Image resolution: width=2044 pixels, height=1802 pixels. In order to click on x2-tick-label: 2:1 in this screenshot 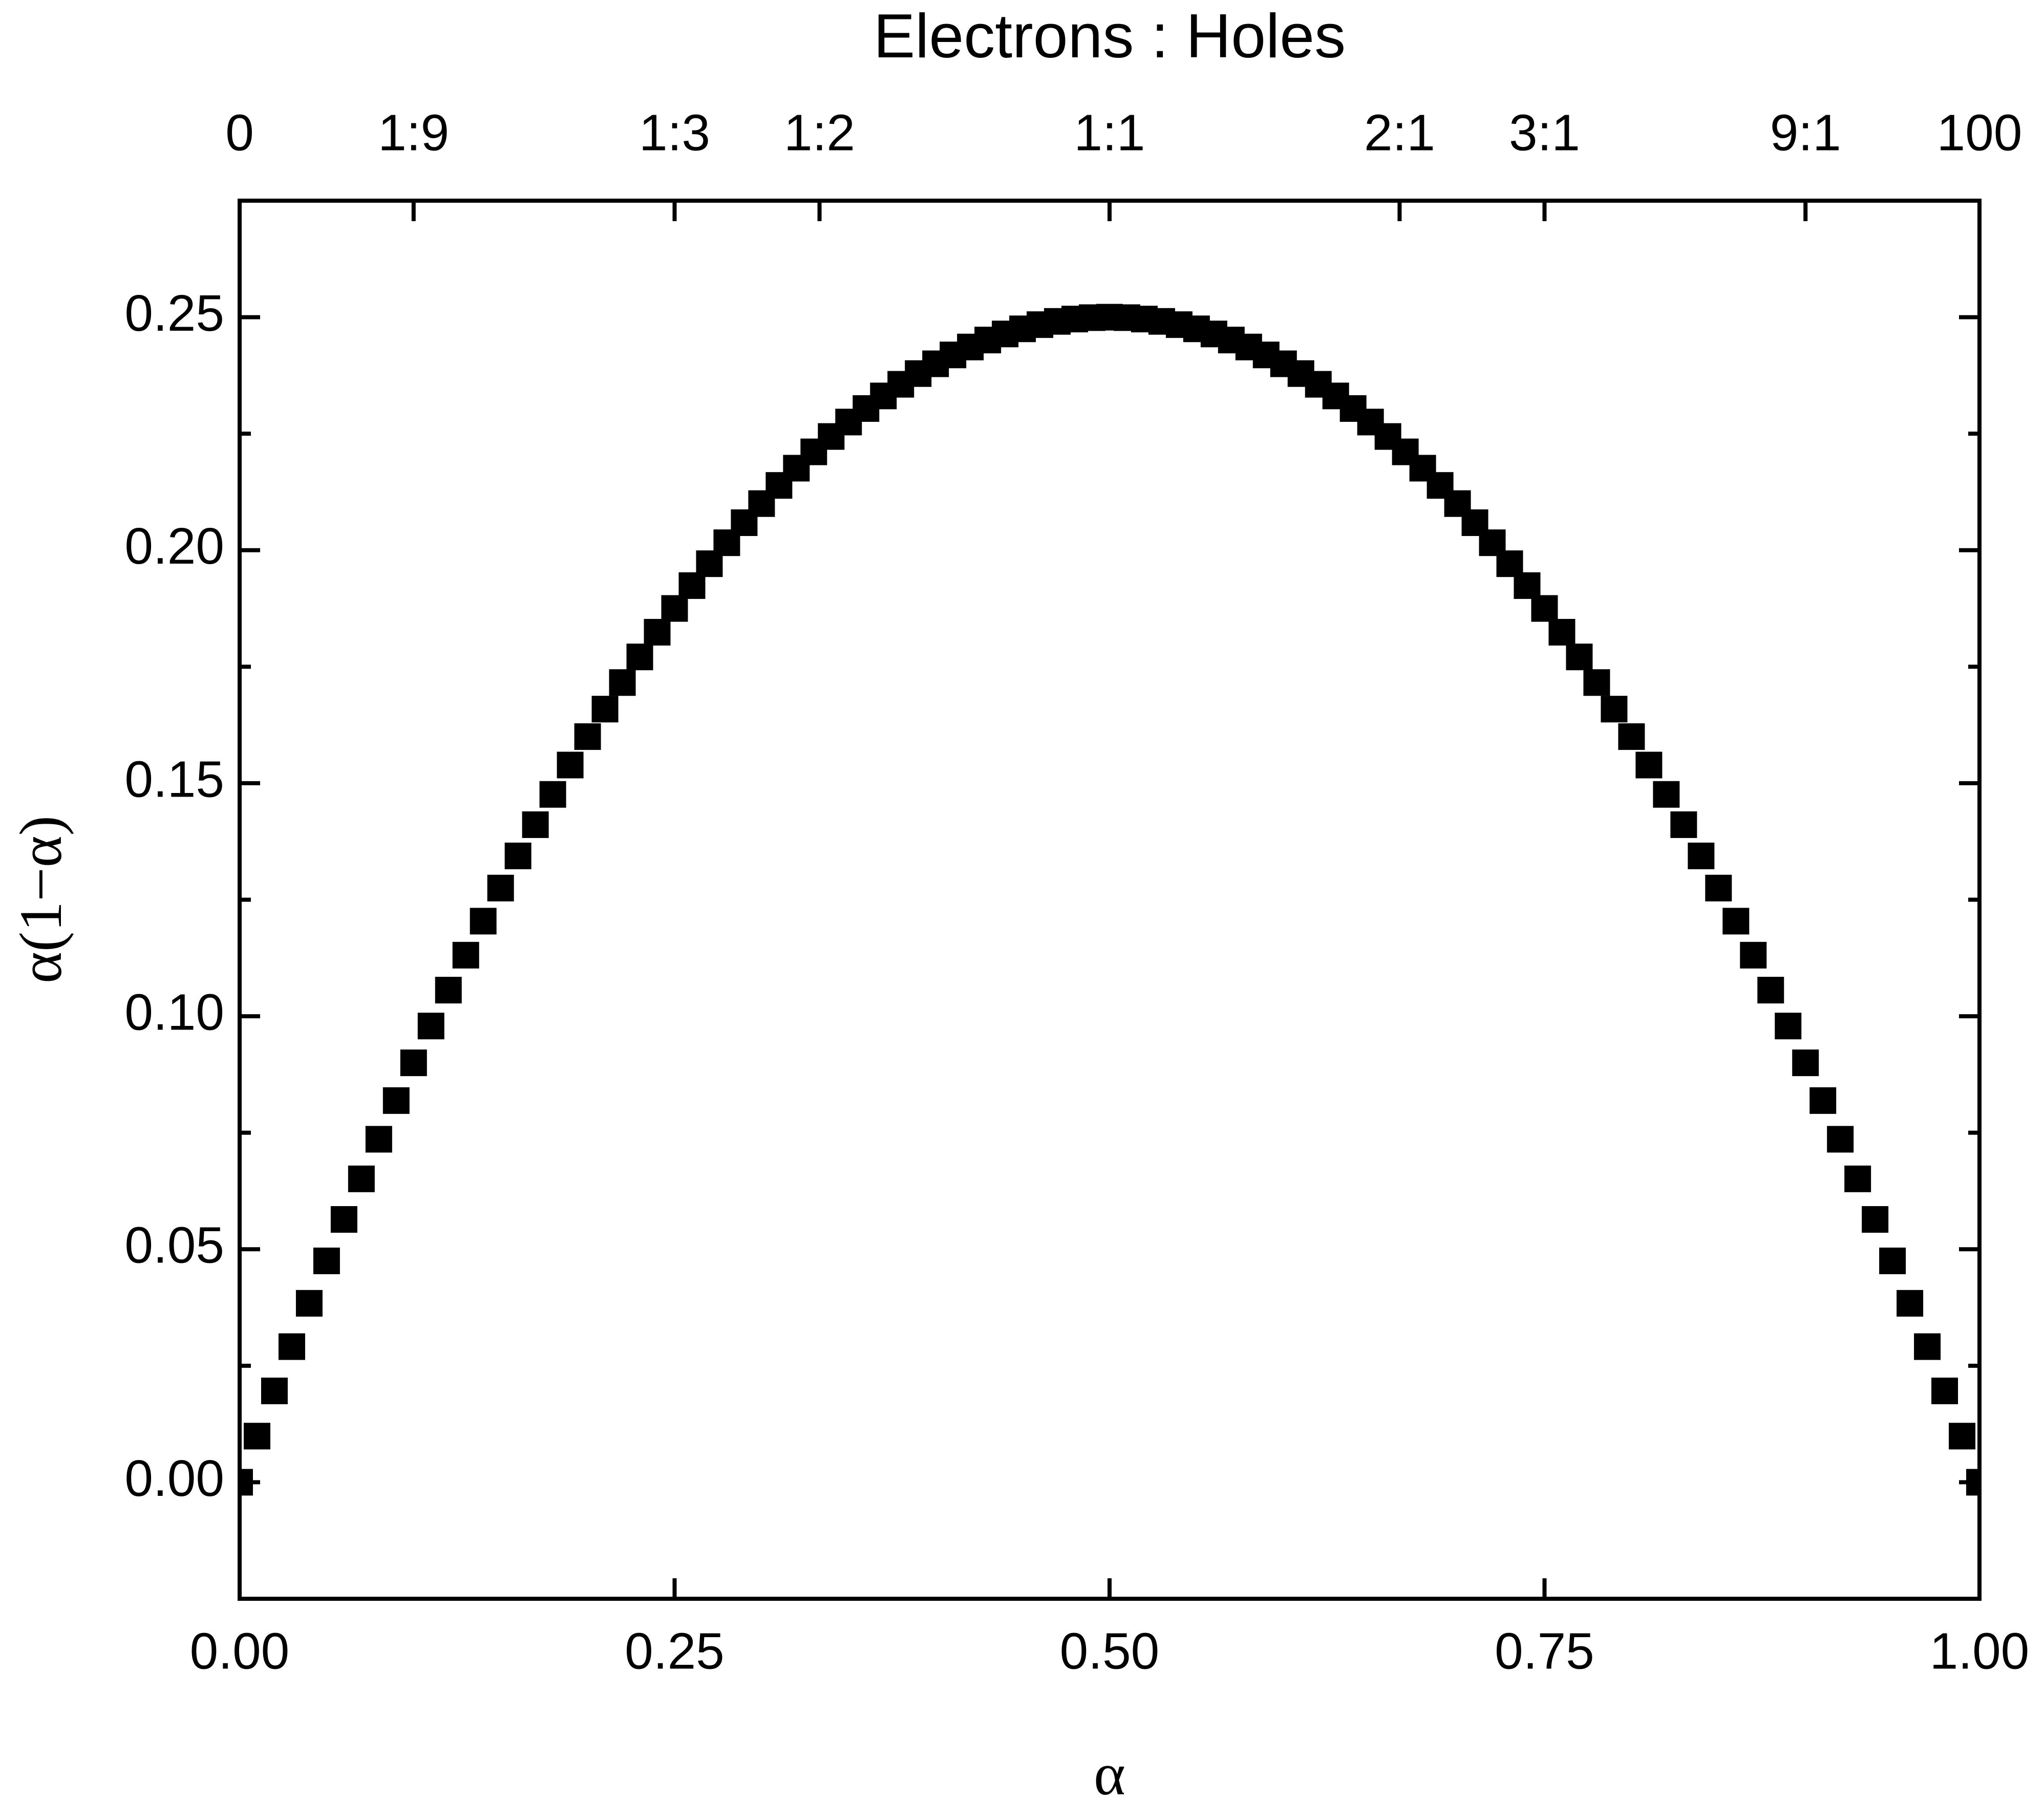, I will do `click(1400, 132)`.